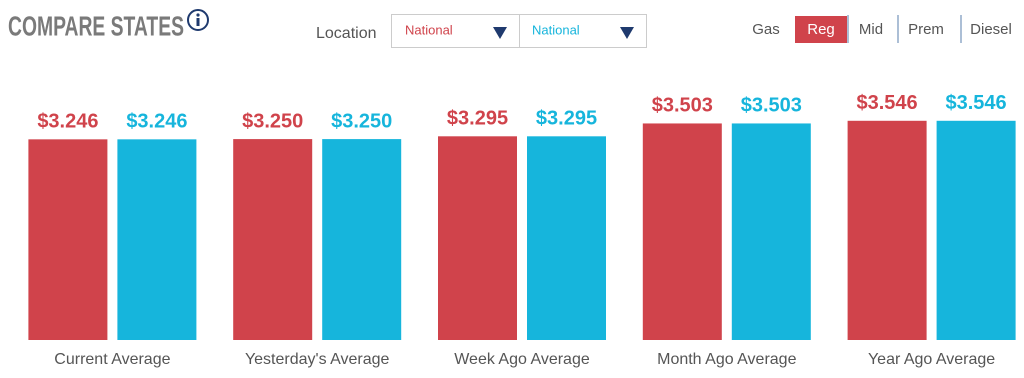 The width and height of the screenshot is (1024, 378). I want to click on location-dropdowns: National National, so click(519, 31).